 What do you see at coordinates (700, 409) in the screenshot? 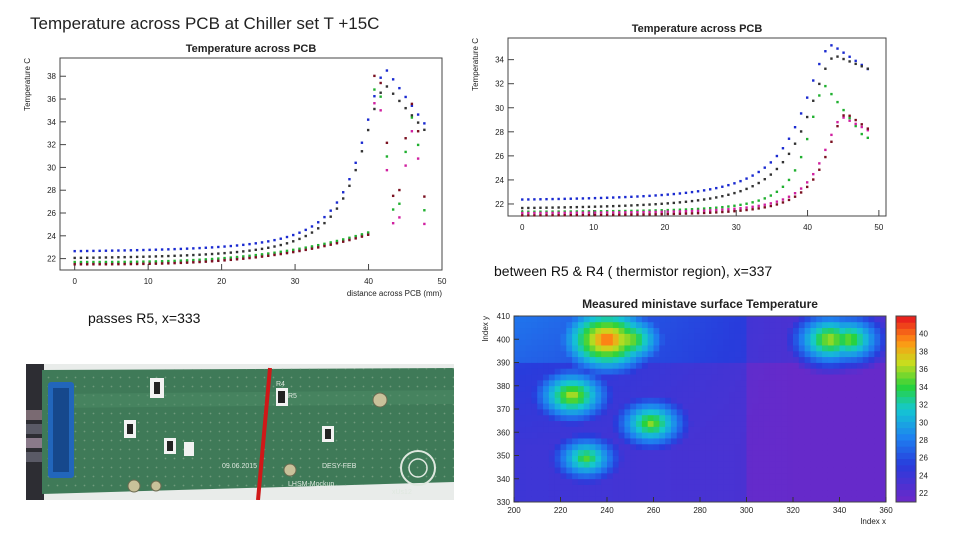
I see `heatmap-cells` at bounding box center [700, 409].